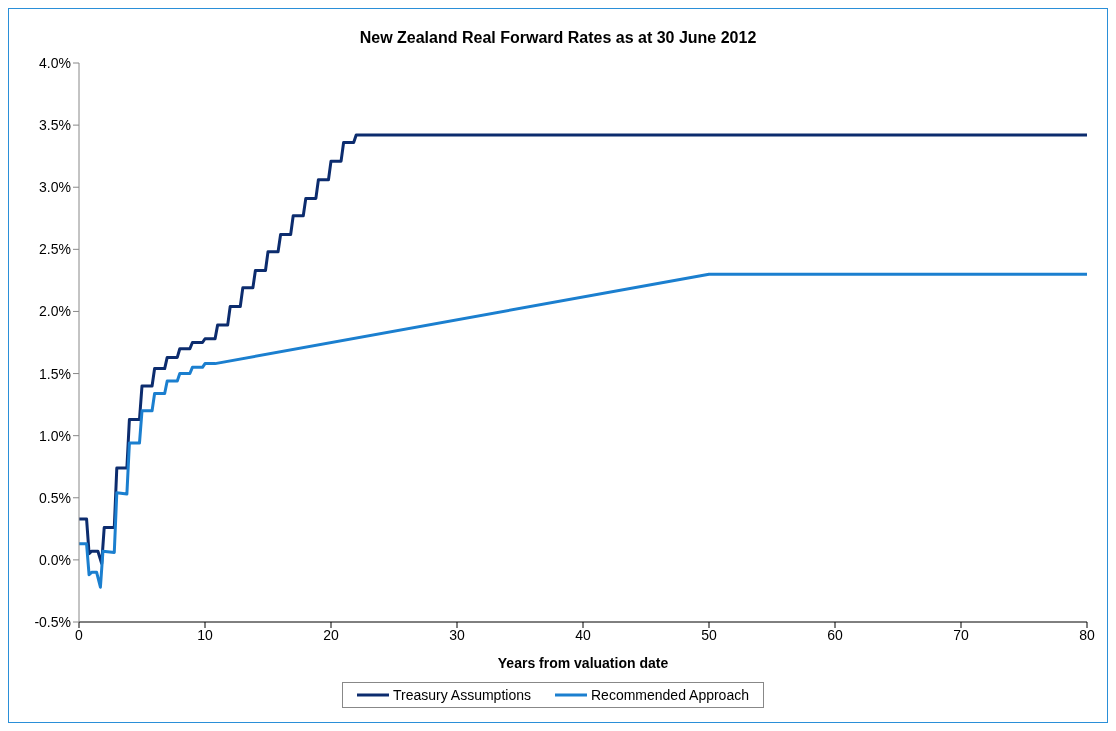 The width and height of the screenshot is (1116, 731). I want to click on y-tick-label: 1.0%, so click(55, 435).